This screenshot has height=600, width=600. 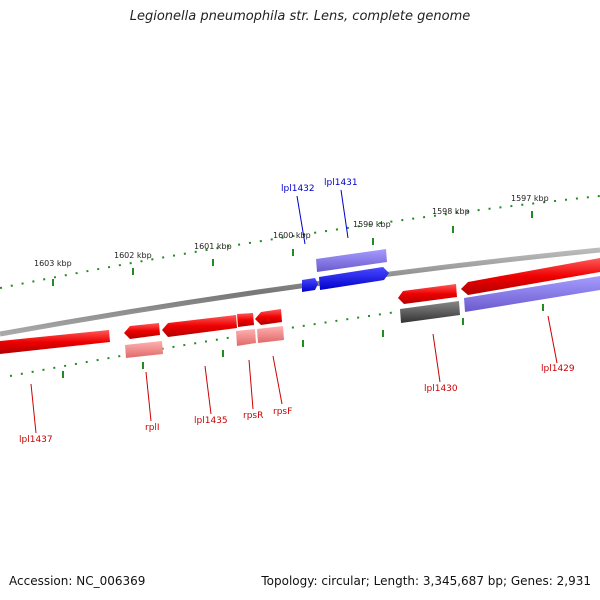 I want to click on gene-rpsR-alt, so click(x=246, y=337).